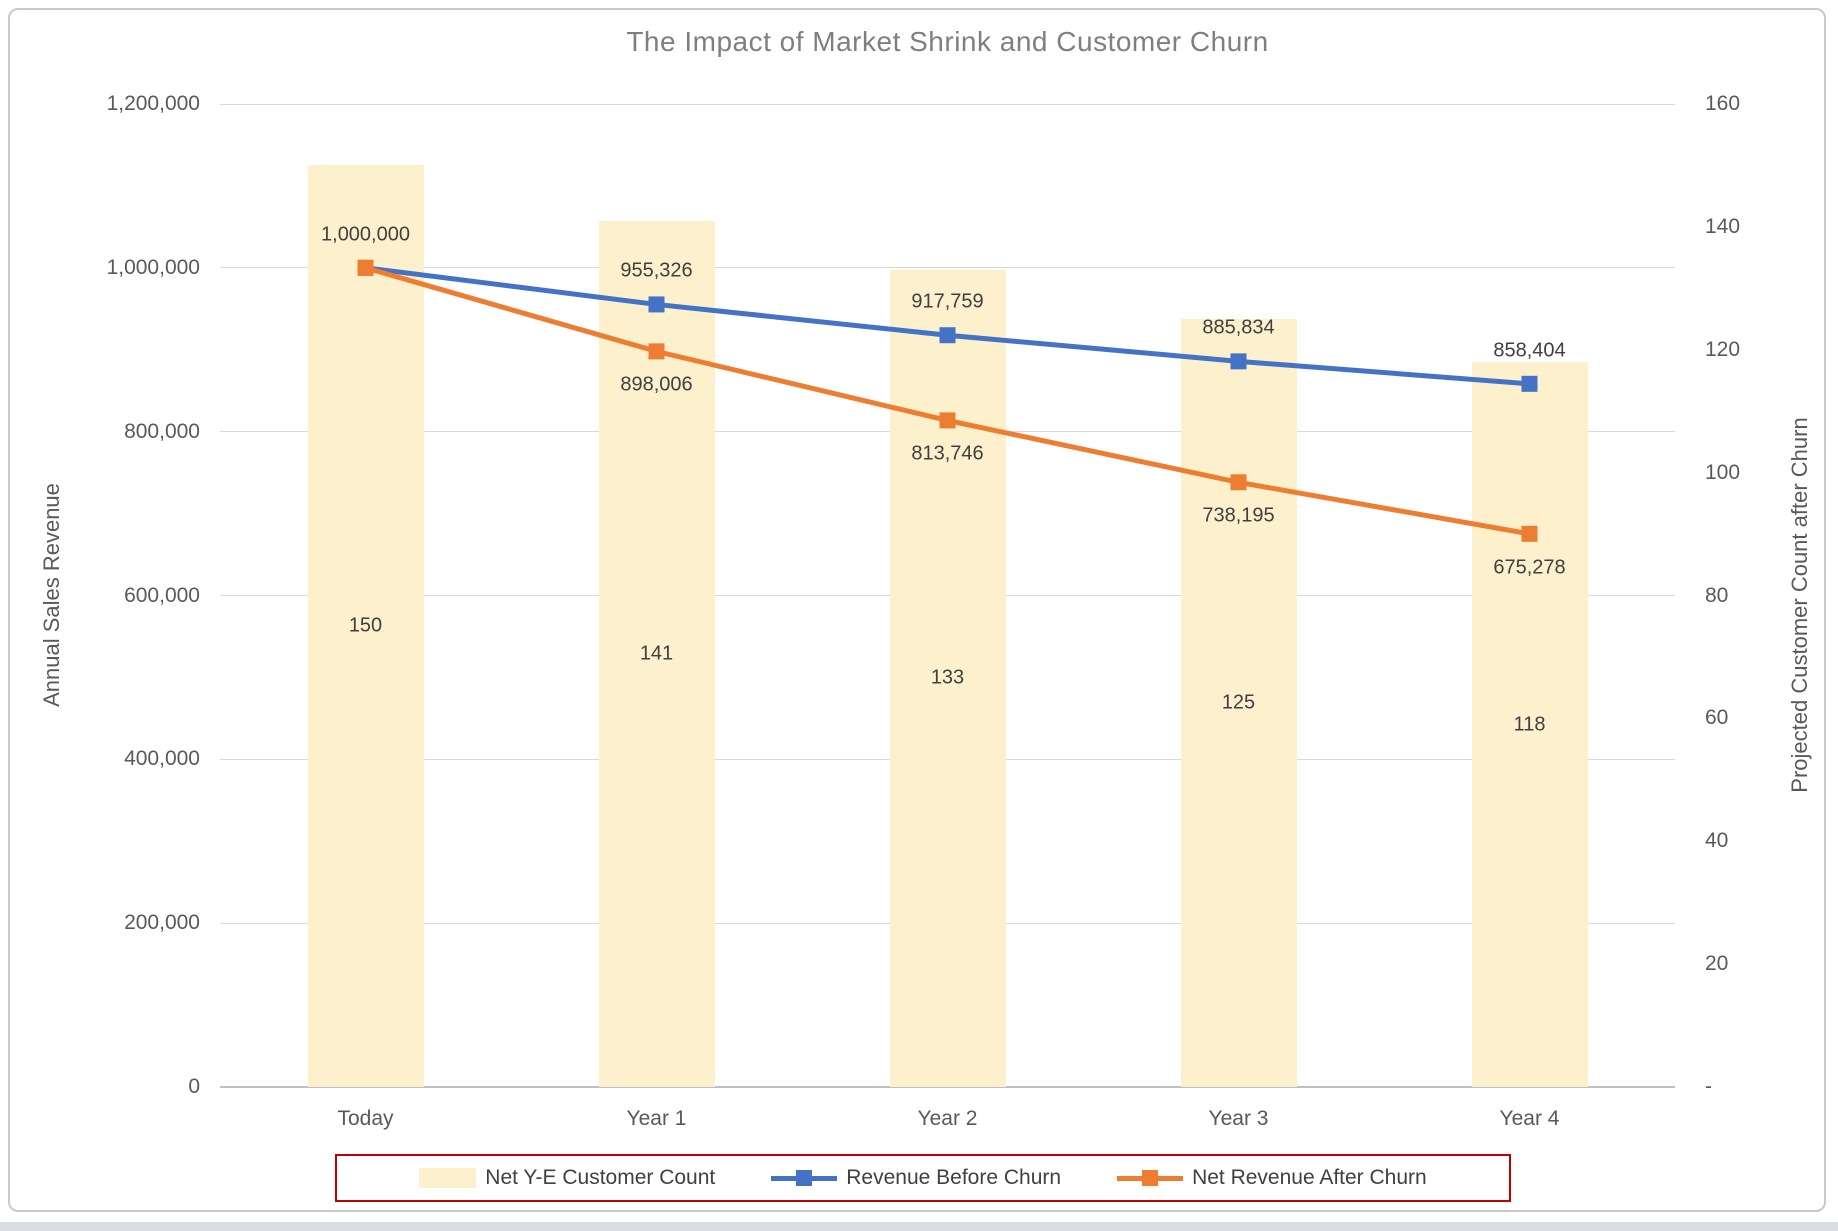 The image size is (1838, 1231). Describe the element at coordinates (1238, 1118) in the screenshot. I see `category-label: Year 3` at that location.